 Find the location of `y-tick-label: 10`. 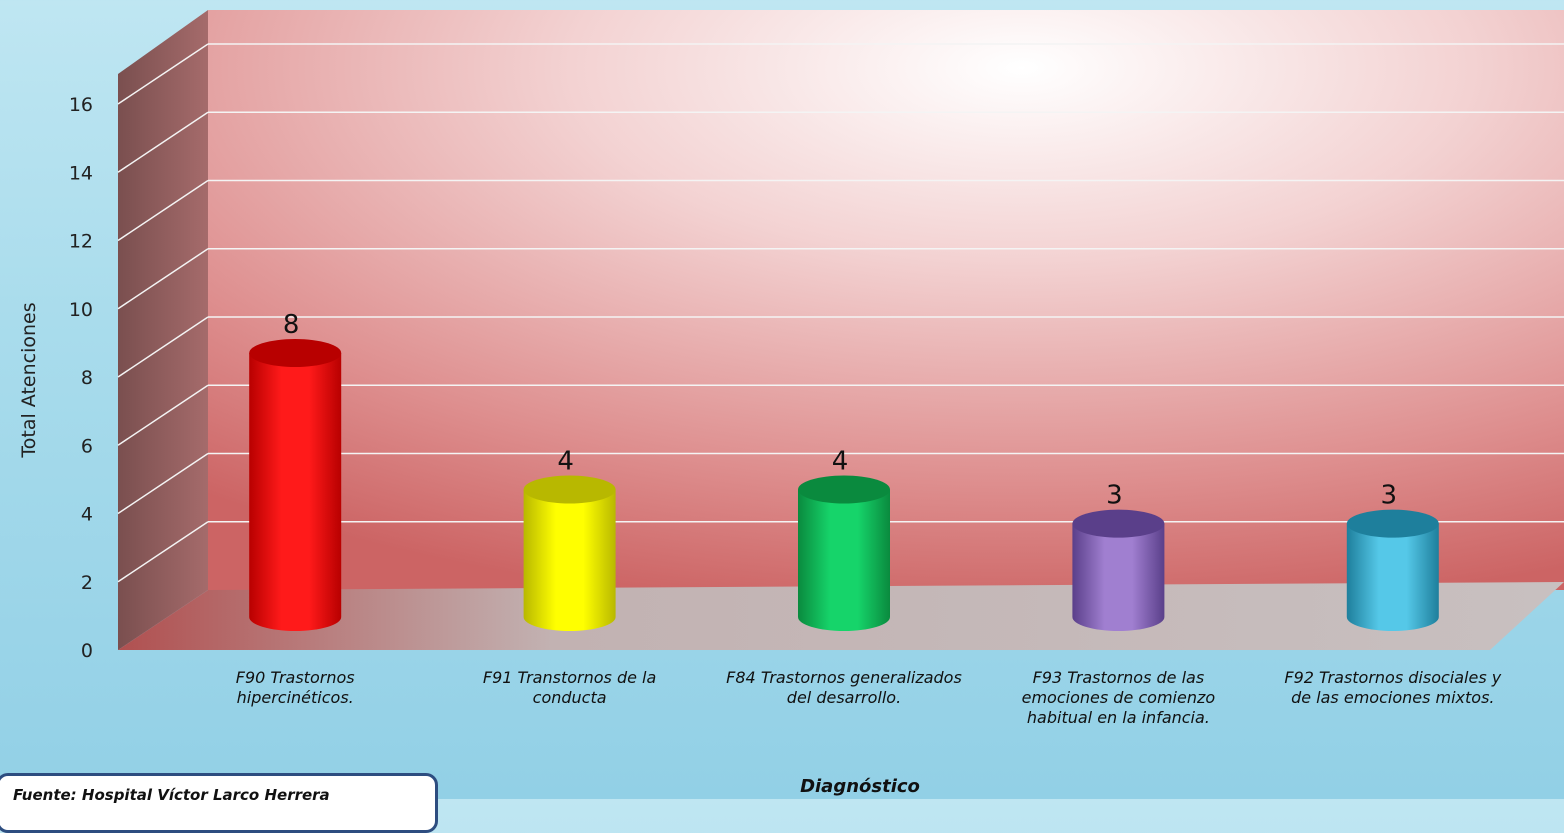

y-tick-label: 10 is located at coordinates (81, 310).